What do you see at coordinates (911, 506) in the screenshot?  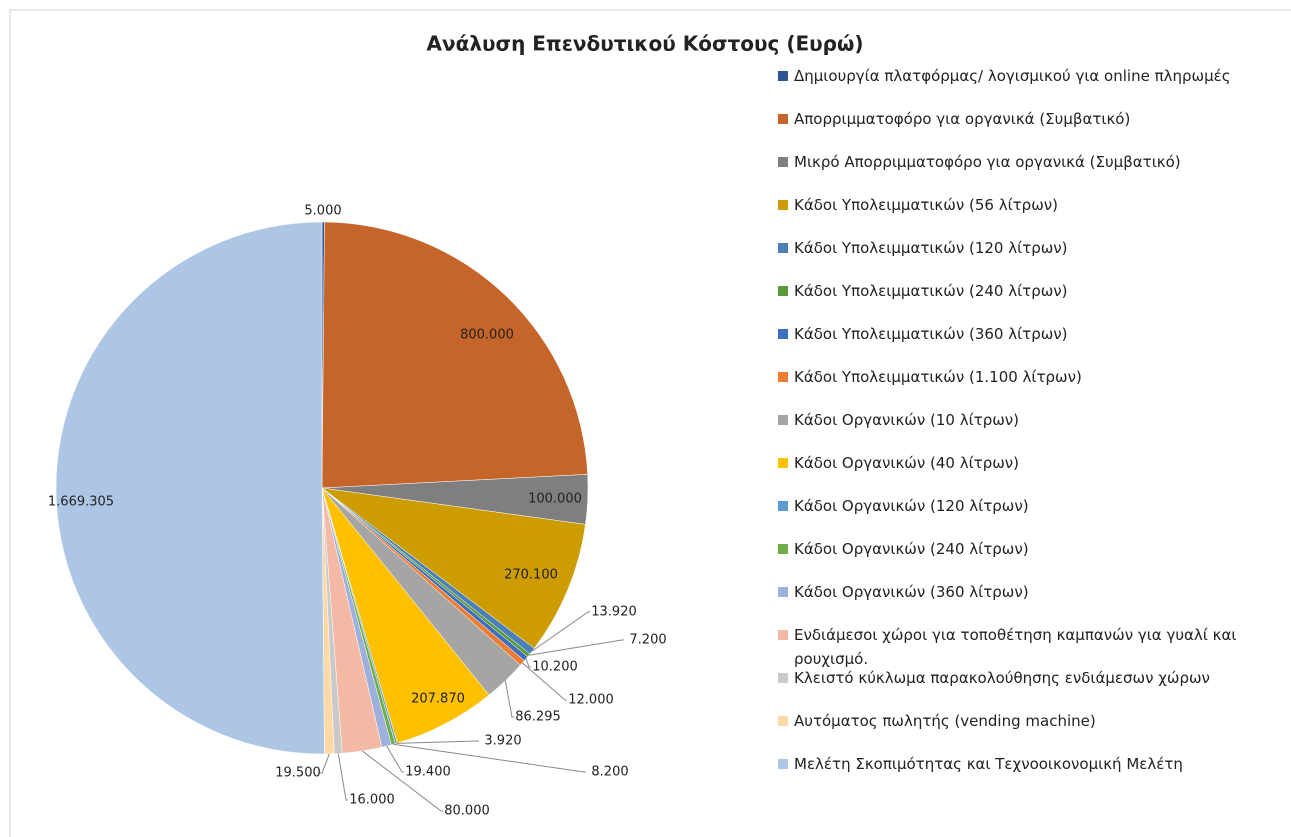 I see `legend-label: Κάδοι Οργανικών (120 λίτρων)` at bounding box center [911, 506].